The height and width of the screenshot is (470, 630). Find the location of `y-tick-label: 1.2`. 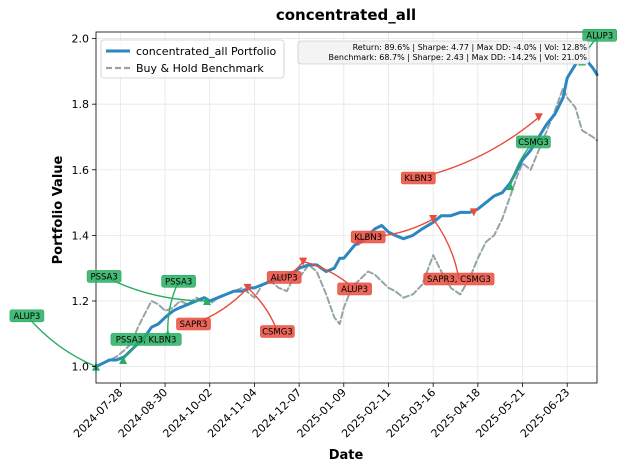

y-tick-label: 1.2 is located at coordinates (81, 301).